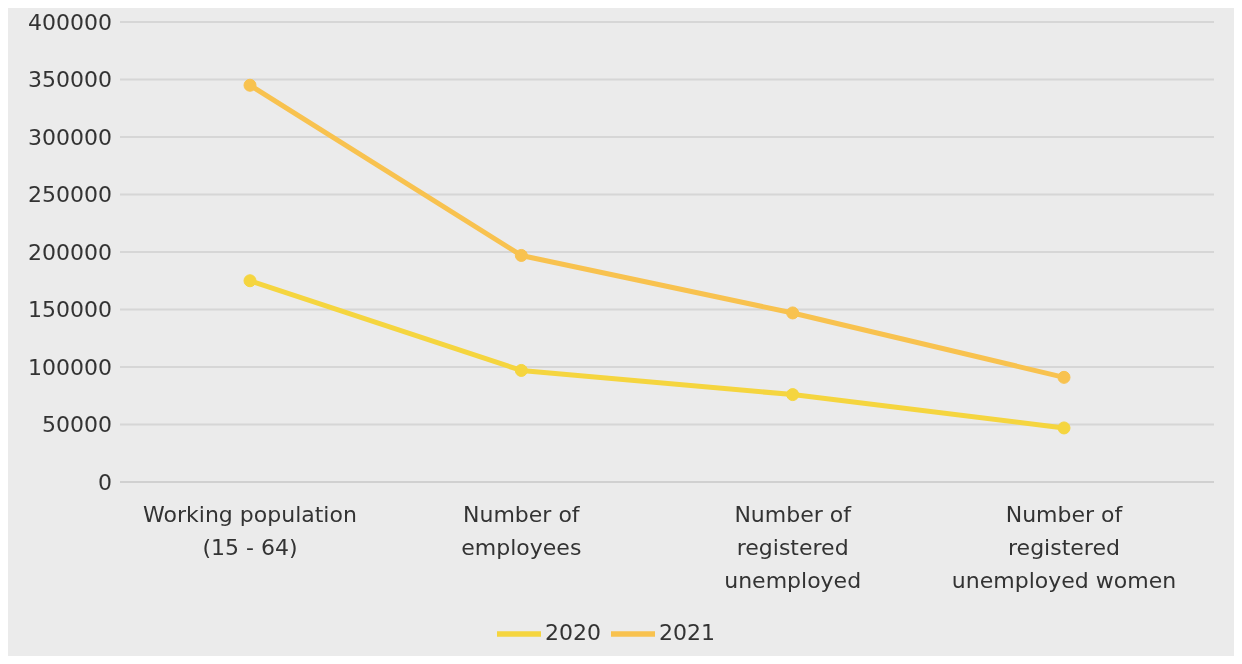 Image resolution: width=1242 pixels, height=664 pixels. Describe the element at coordinates (573, 632) in the screenshot. I see `legend-label: 2020` at that location.